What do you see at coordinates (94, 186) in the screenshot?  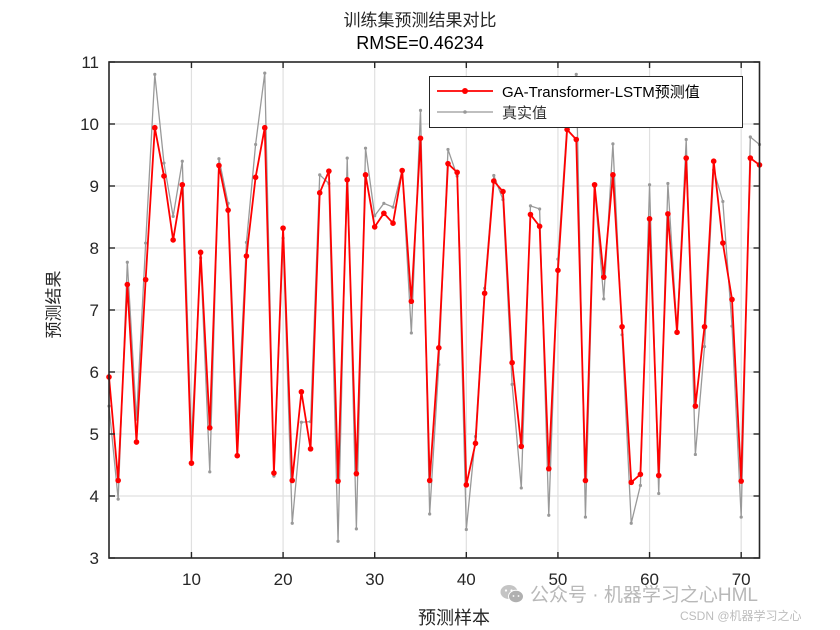 I see `y-tick-label: 9` at bounding box center [94, 186].